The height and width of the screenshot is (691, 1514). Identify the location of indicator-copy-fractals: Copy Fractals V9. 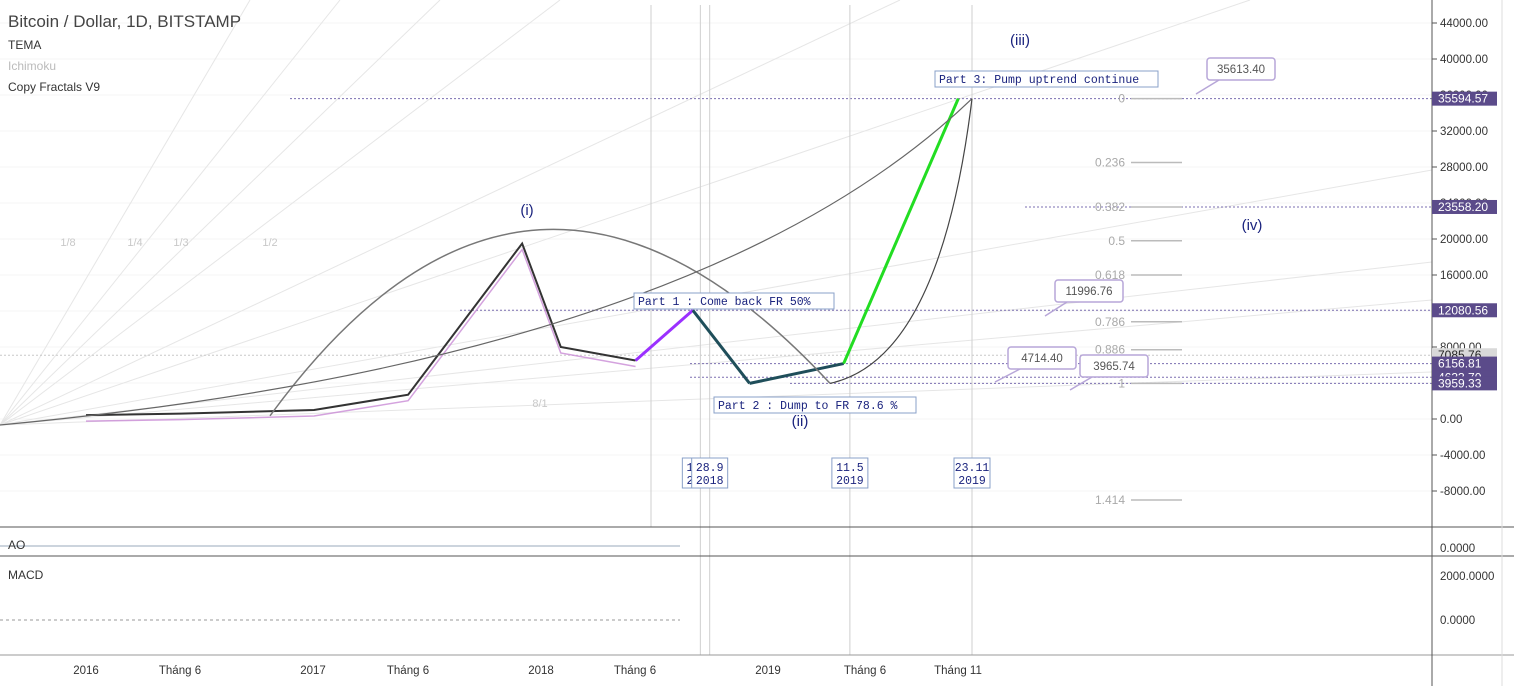
(54, 87).